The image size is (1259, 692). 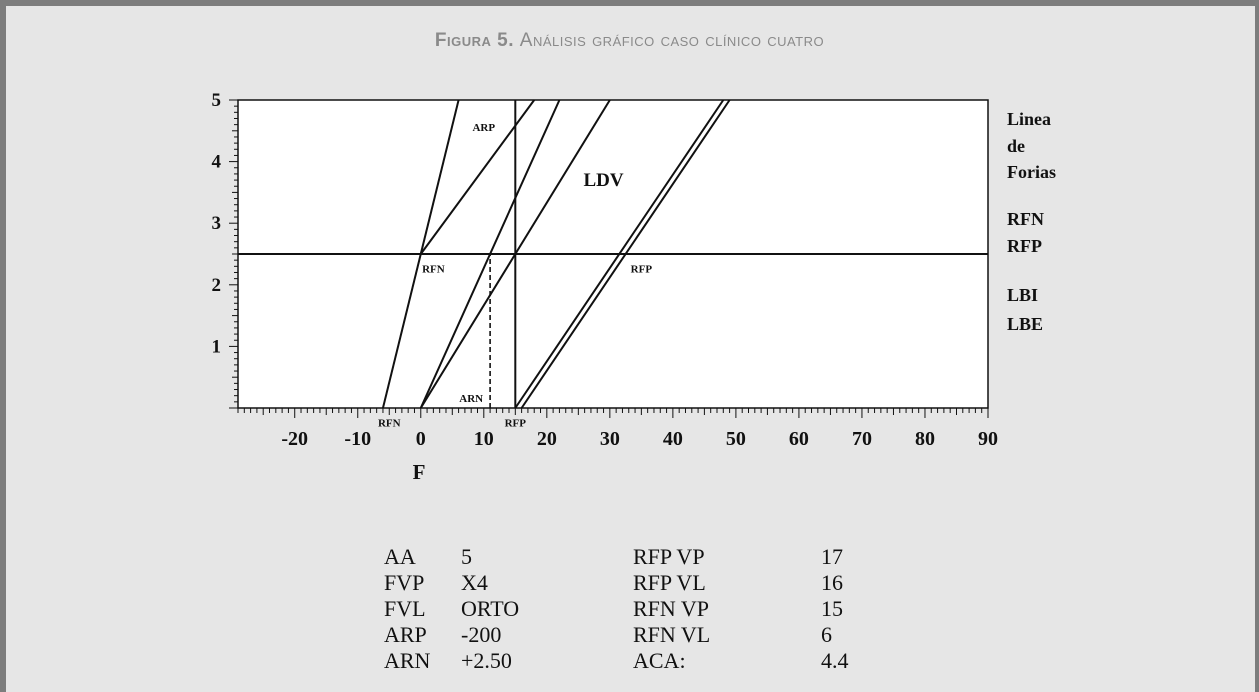 I want to click on right-label: LBE, so click(x=1025, y=324).